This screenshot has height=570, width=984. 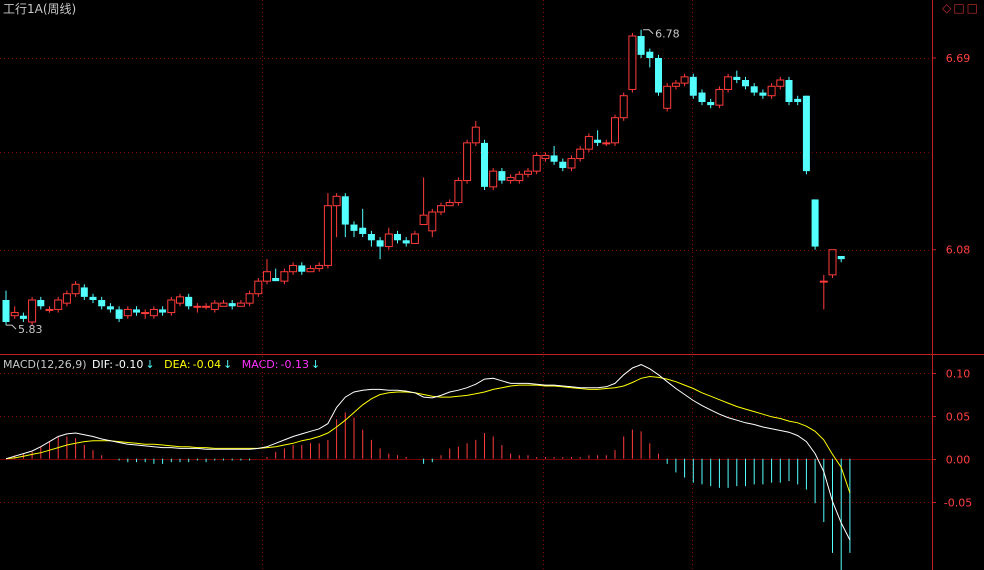 What do you see at coordinates (45, 364) in the screenshot?
I see `macd-name: MACD(12,26,9)` at bounding box center [45, 364].